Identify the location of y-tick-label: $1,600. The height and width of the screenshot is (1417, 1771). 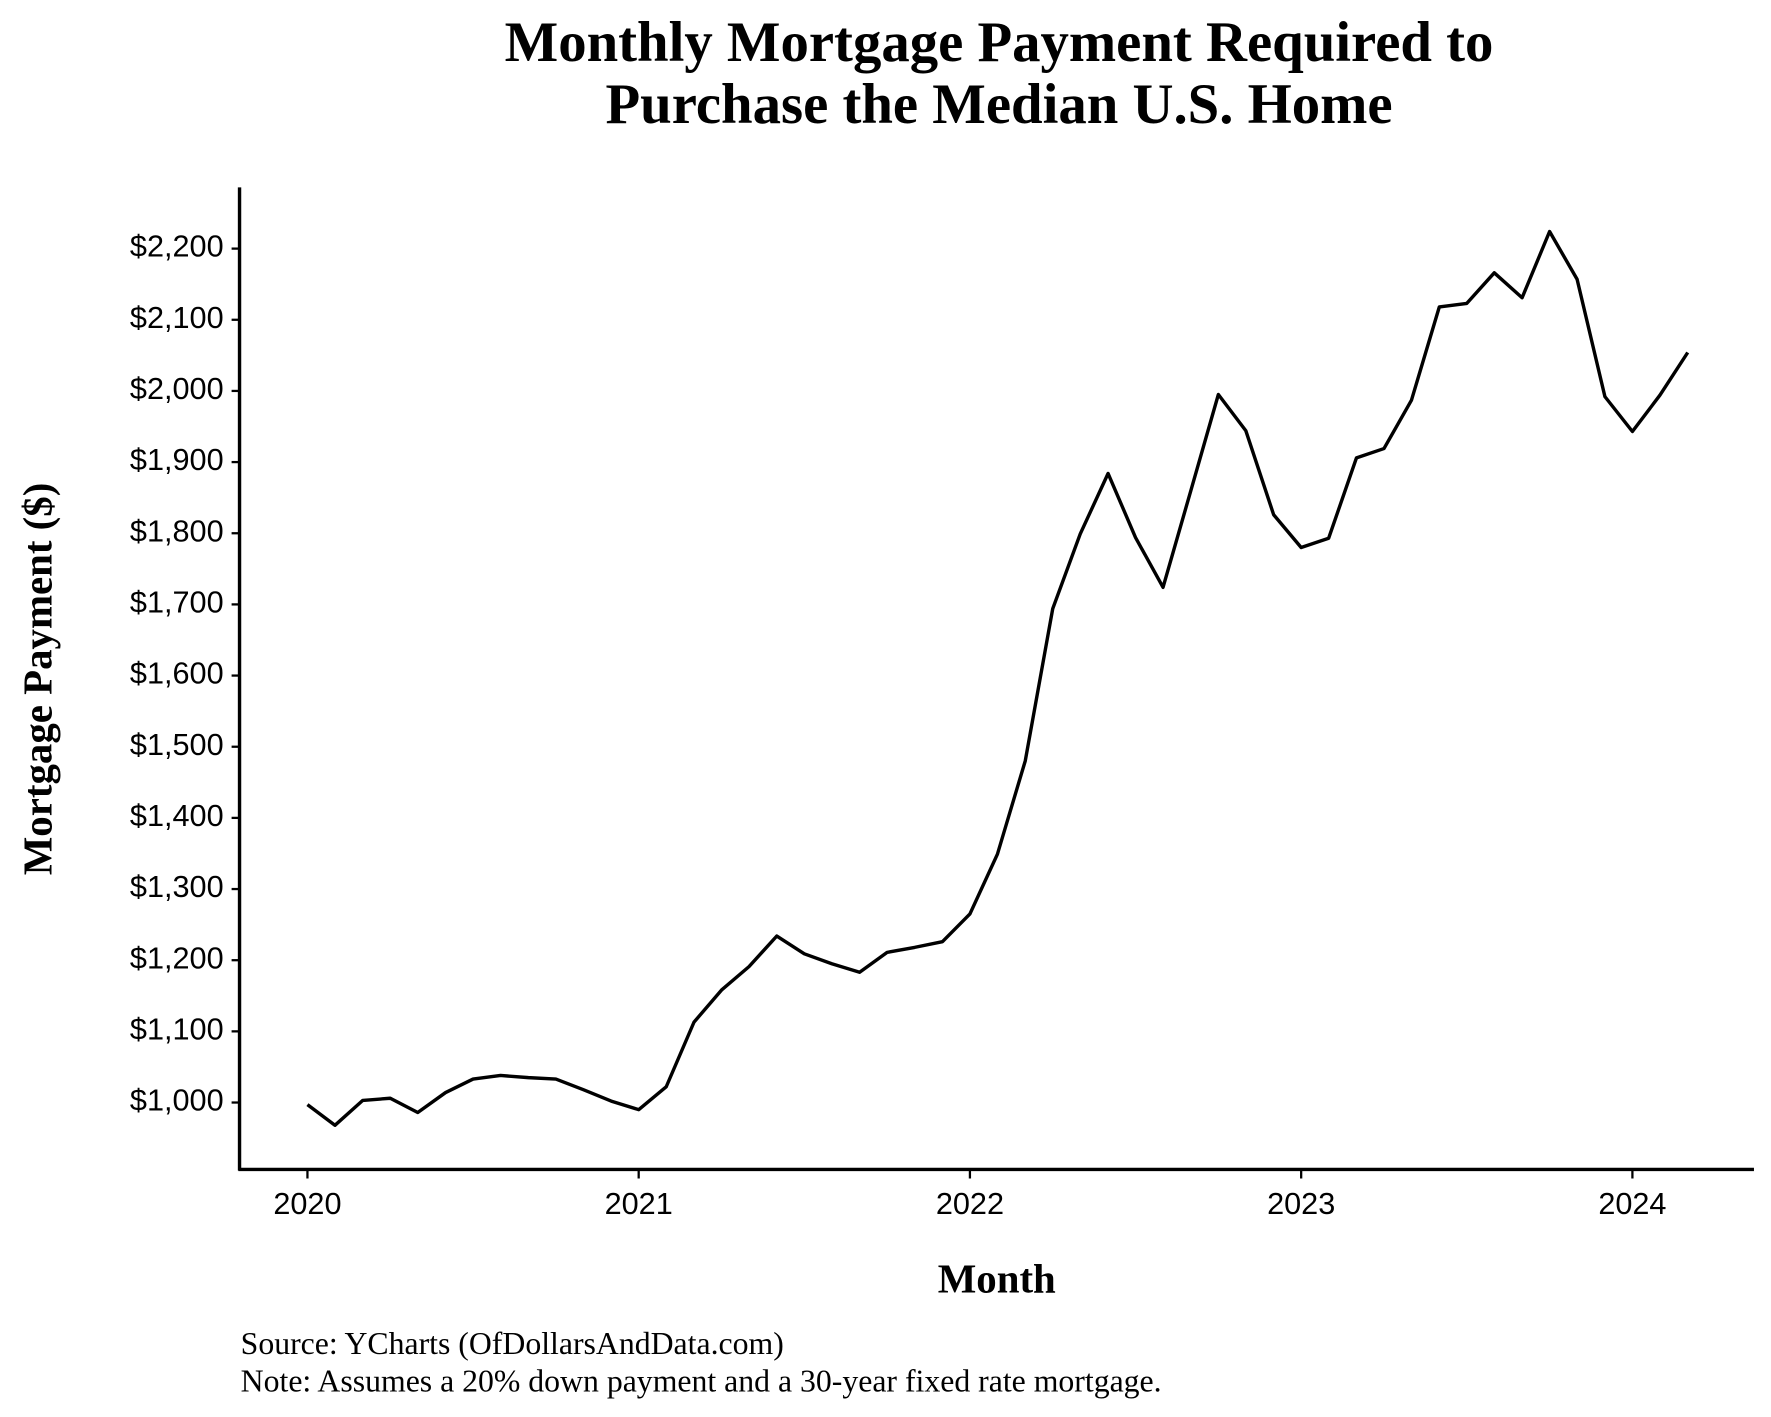
(177, 674).